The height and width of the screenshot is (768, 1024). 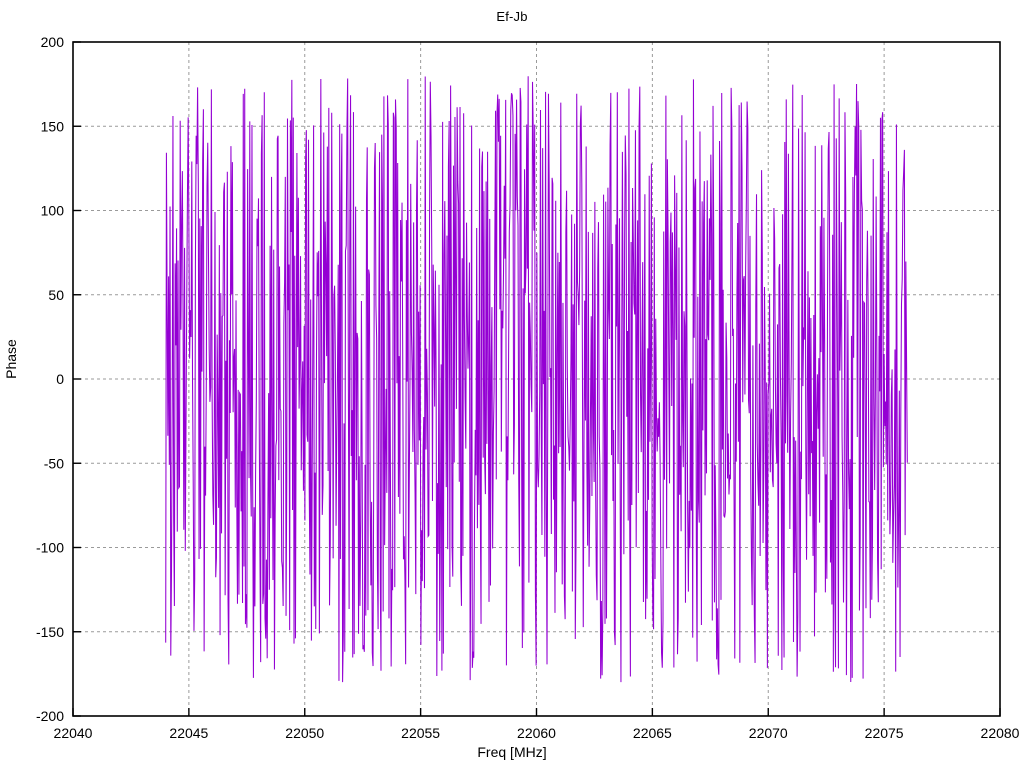 What do you see at coordinates (512, 16) in the screenshot?
I see `page-title: Ef-Jb` at bounding box center [512, 16].